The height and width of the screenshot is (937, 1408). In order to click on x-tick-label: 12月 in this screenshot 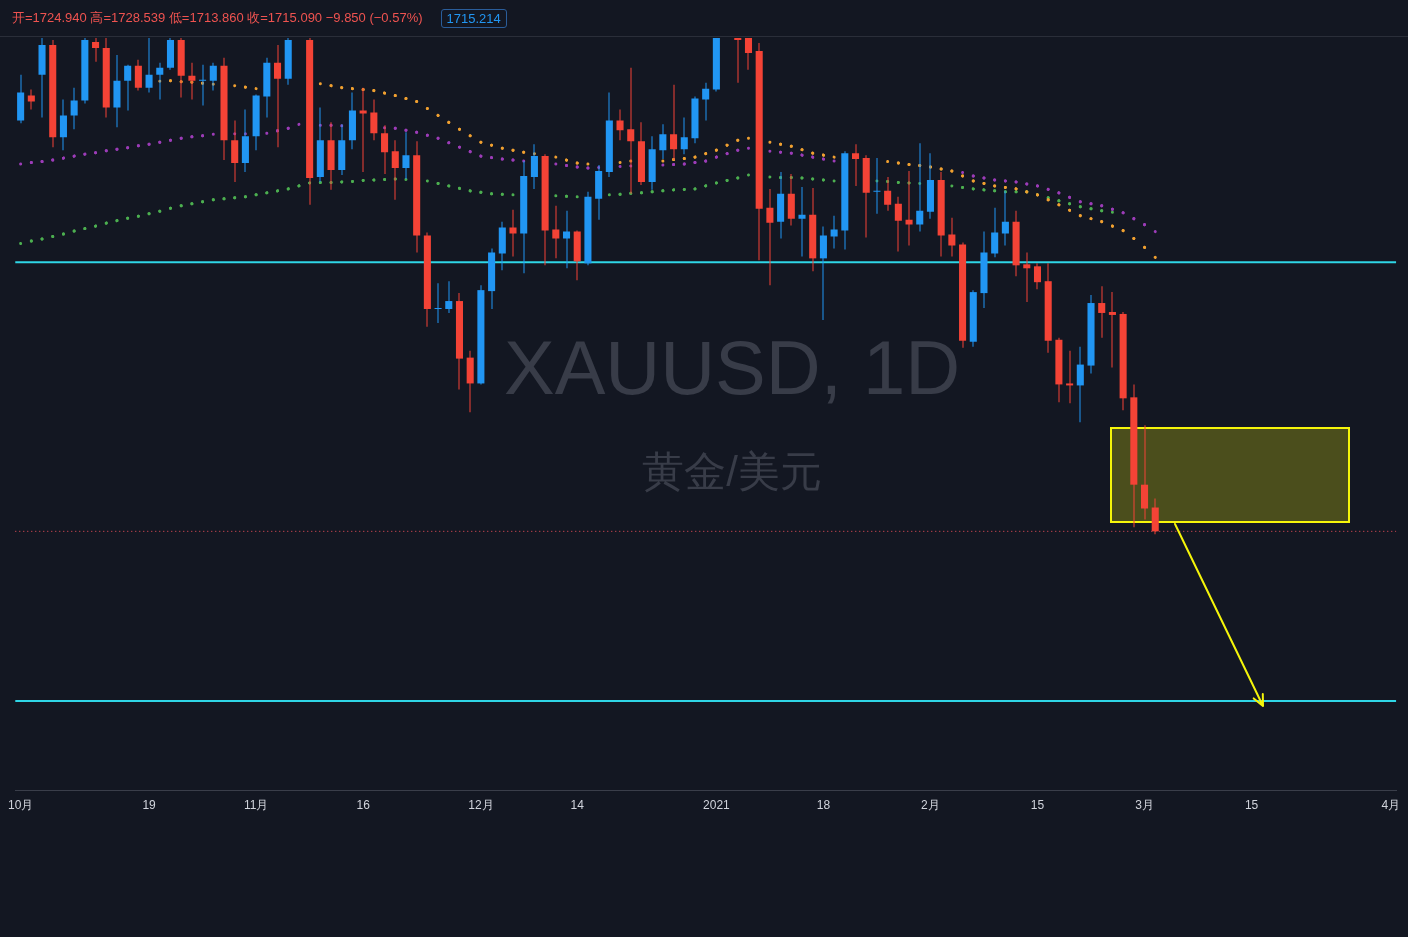, I will do `click(481, 805)`.